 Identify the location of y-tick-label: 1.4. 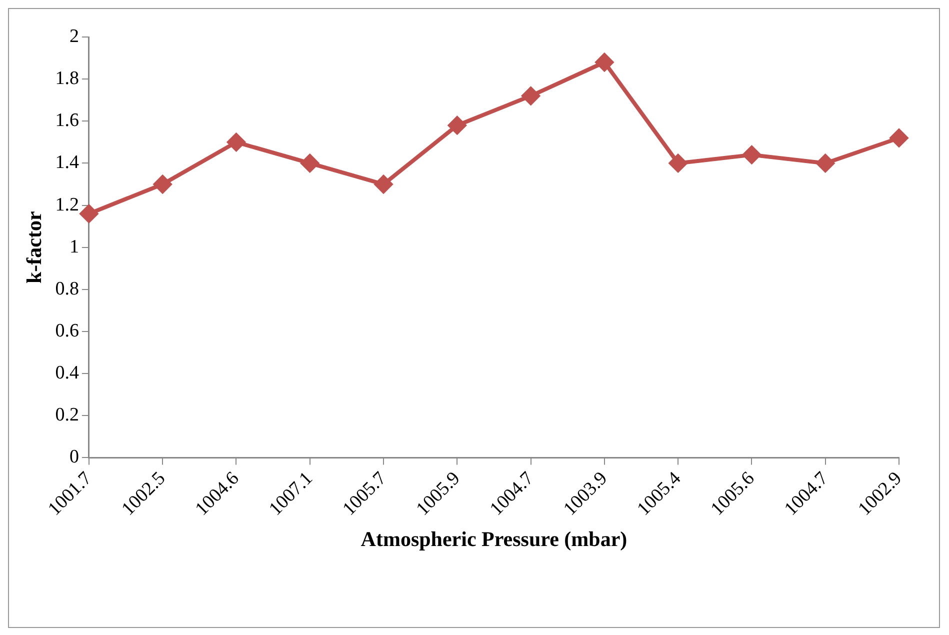
(67, 163).